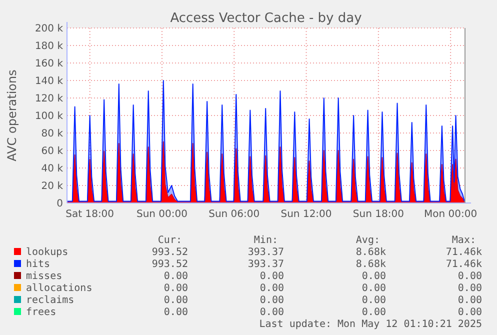 Image resolution: width=497 pixels, height=335 pixels. What do you see at coordinates (464, 240) in the screenshot?
I see `text: Max:` at bounding box center [464, 240].